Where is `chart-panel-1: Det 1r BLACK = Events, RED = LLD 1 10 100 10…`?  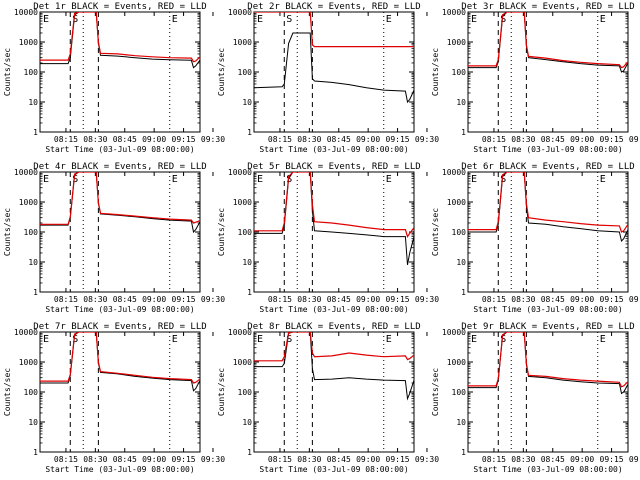 chart-panel-1: Det 1r BLACK = Events, RED = LLD 1 10 100 10… is located at coordinates (114, 78).